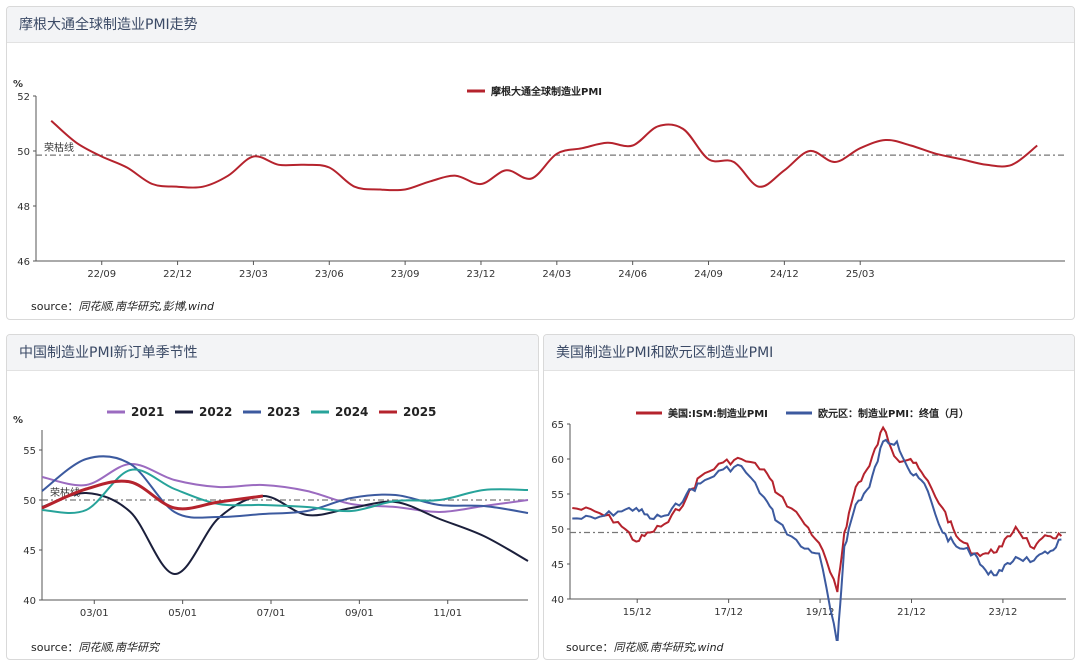 The image size is (1080, 664). I want to click on x-tick-label: 22/09, so click(101, 274).